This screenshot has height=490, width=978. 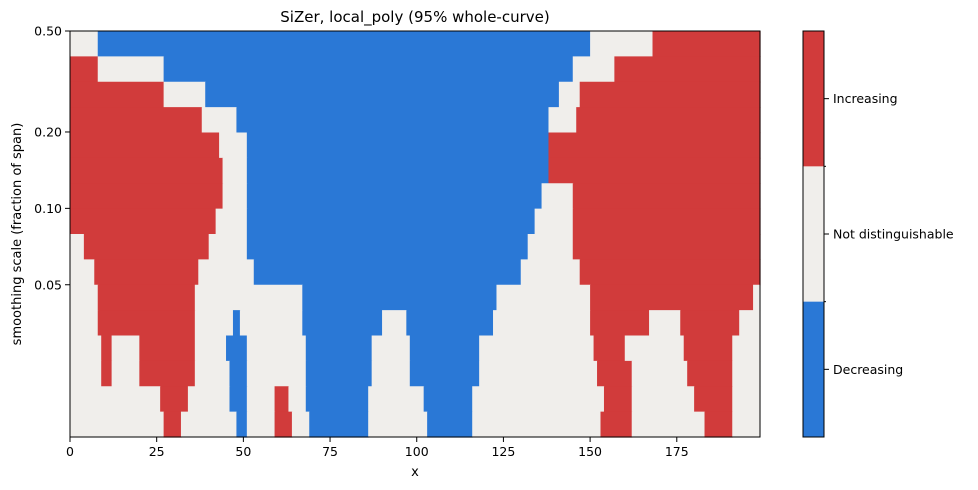 I want to click on x-tick-label: 0, so click(x=70, y=451).